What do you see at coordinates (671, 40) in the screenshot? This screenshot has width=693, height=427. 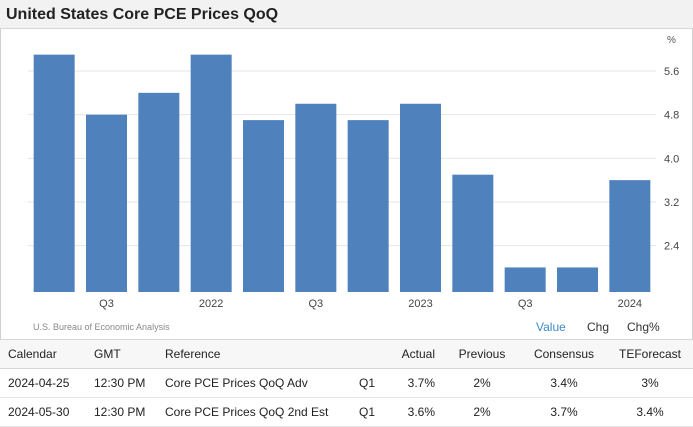 I see `y-unit-label: %` at bounding box center [671, 40].